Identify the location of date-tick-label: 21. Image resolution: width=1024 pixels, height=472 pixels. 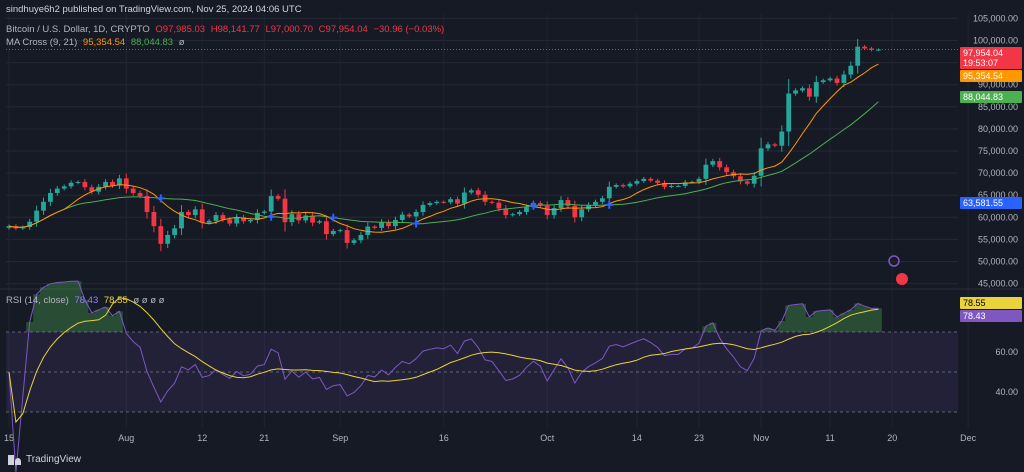
(264, 438).